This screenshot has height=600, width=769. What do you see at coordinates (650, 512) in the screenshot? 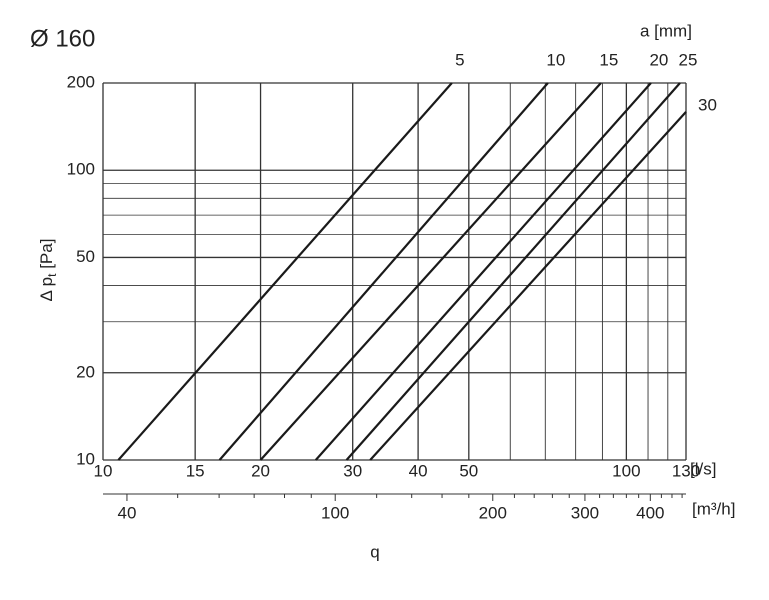
I see `x2-tick-label: 400` at bounding box center [650, 512].